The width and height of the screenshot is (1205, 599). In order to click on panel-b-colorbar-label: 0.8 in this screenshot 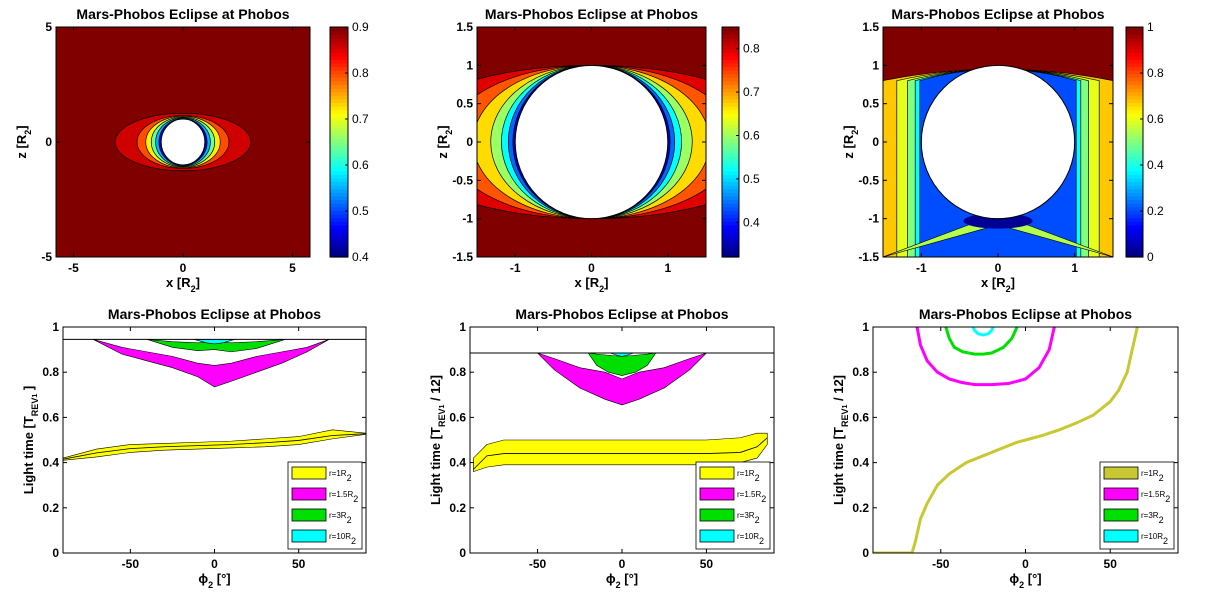, I will do `click(751, 49)`.